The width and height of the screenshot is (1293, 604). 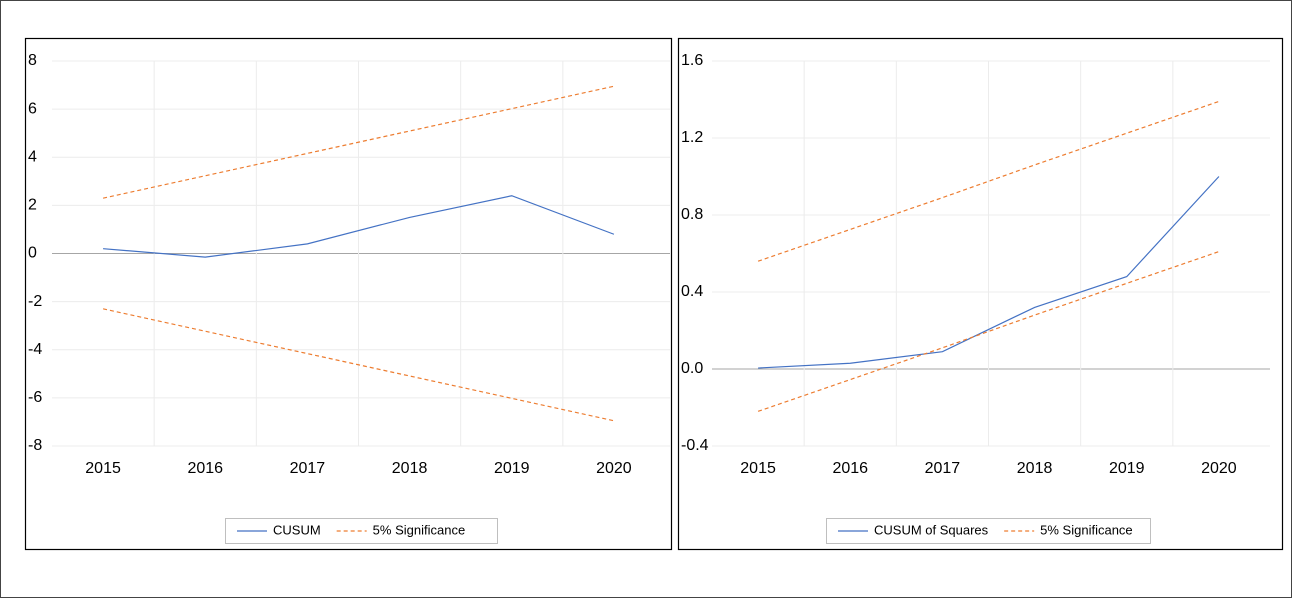 I want to click on legend-label: CUSUM, so click(x=297, y=529).